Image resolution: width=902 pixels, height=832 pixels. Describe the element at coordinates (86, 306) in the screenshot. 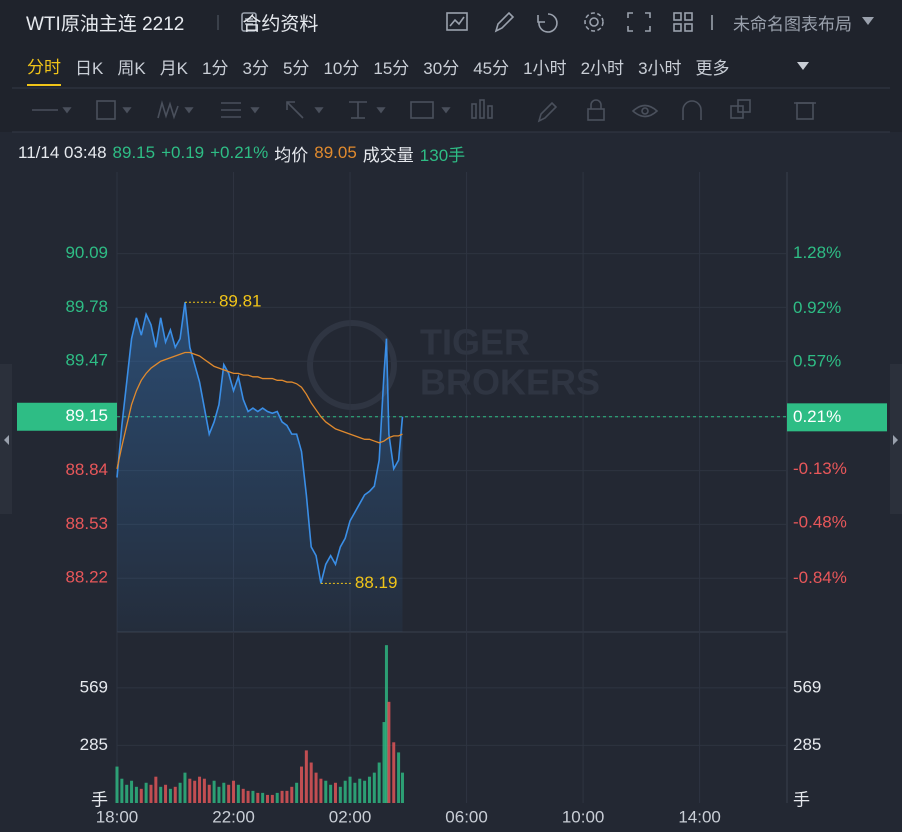

I see `y-tick-label: 89.78` at that location.